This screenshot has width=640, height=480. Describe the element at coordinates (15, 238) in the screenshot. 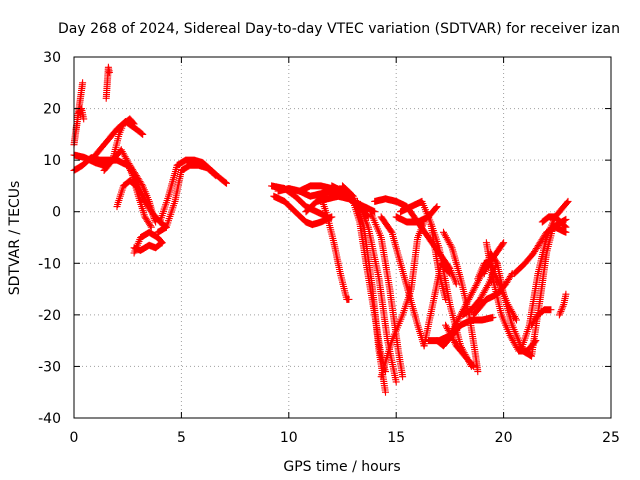

I see `y-axis-label: SDTVAR / TECUs` at that location.